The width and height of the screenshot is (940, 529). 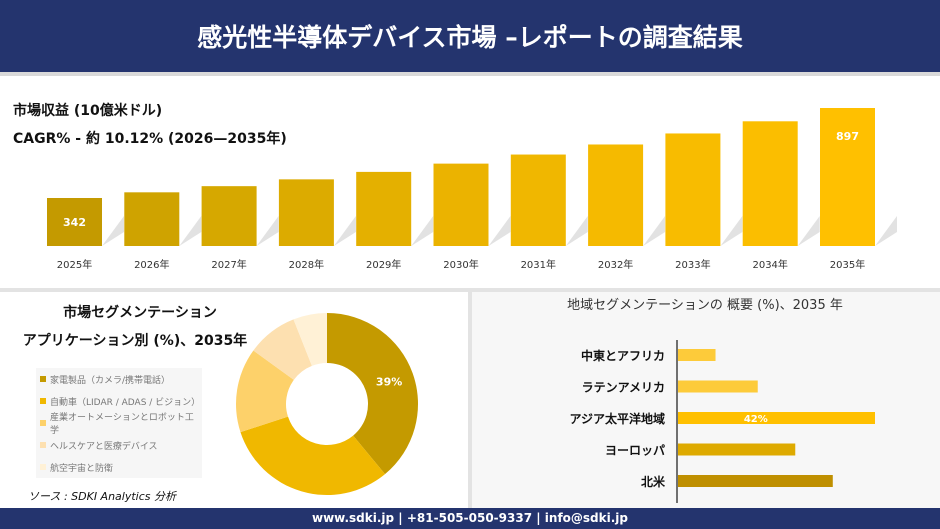 I want to click on legend-item: 家電製品（カメラ/携帯電話）, so click(x=119, y=379).